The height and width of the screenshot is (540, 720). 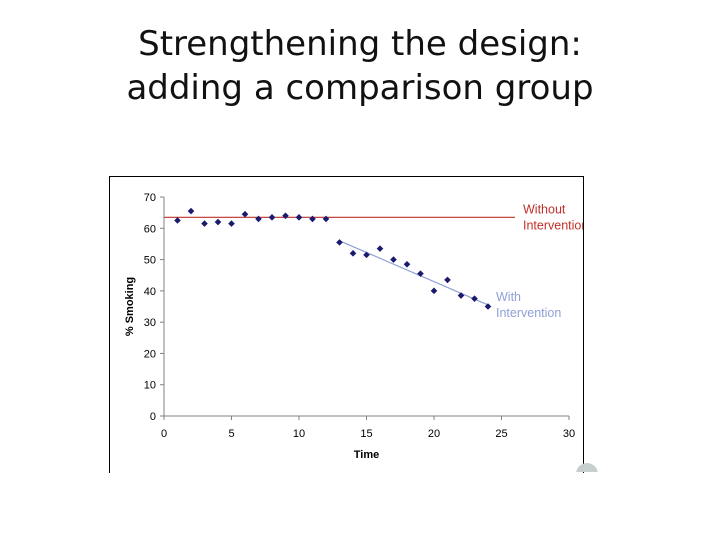 I want to click on x-tick-label: 30, so click(x=569, y=434).